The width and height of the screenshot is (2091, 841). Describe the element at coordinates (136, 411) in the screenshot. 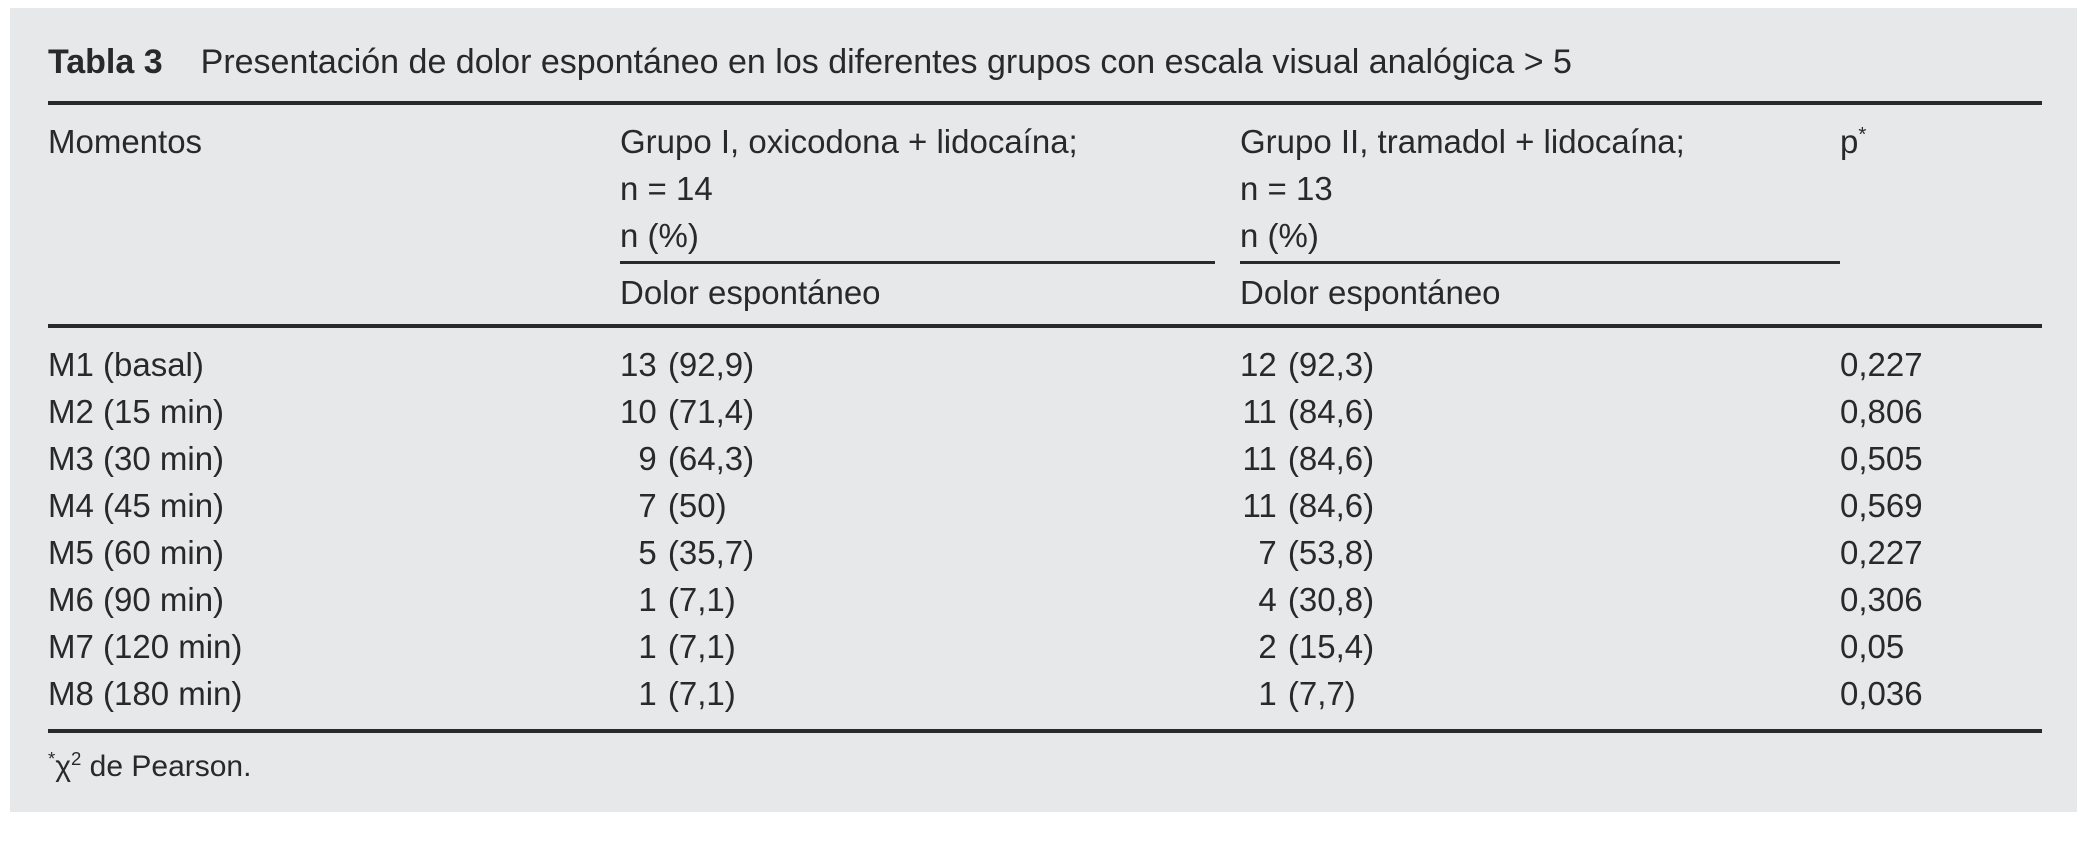

I see `momento-cell: M2 (15 min)` at that location.